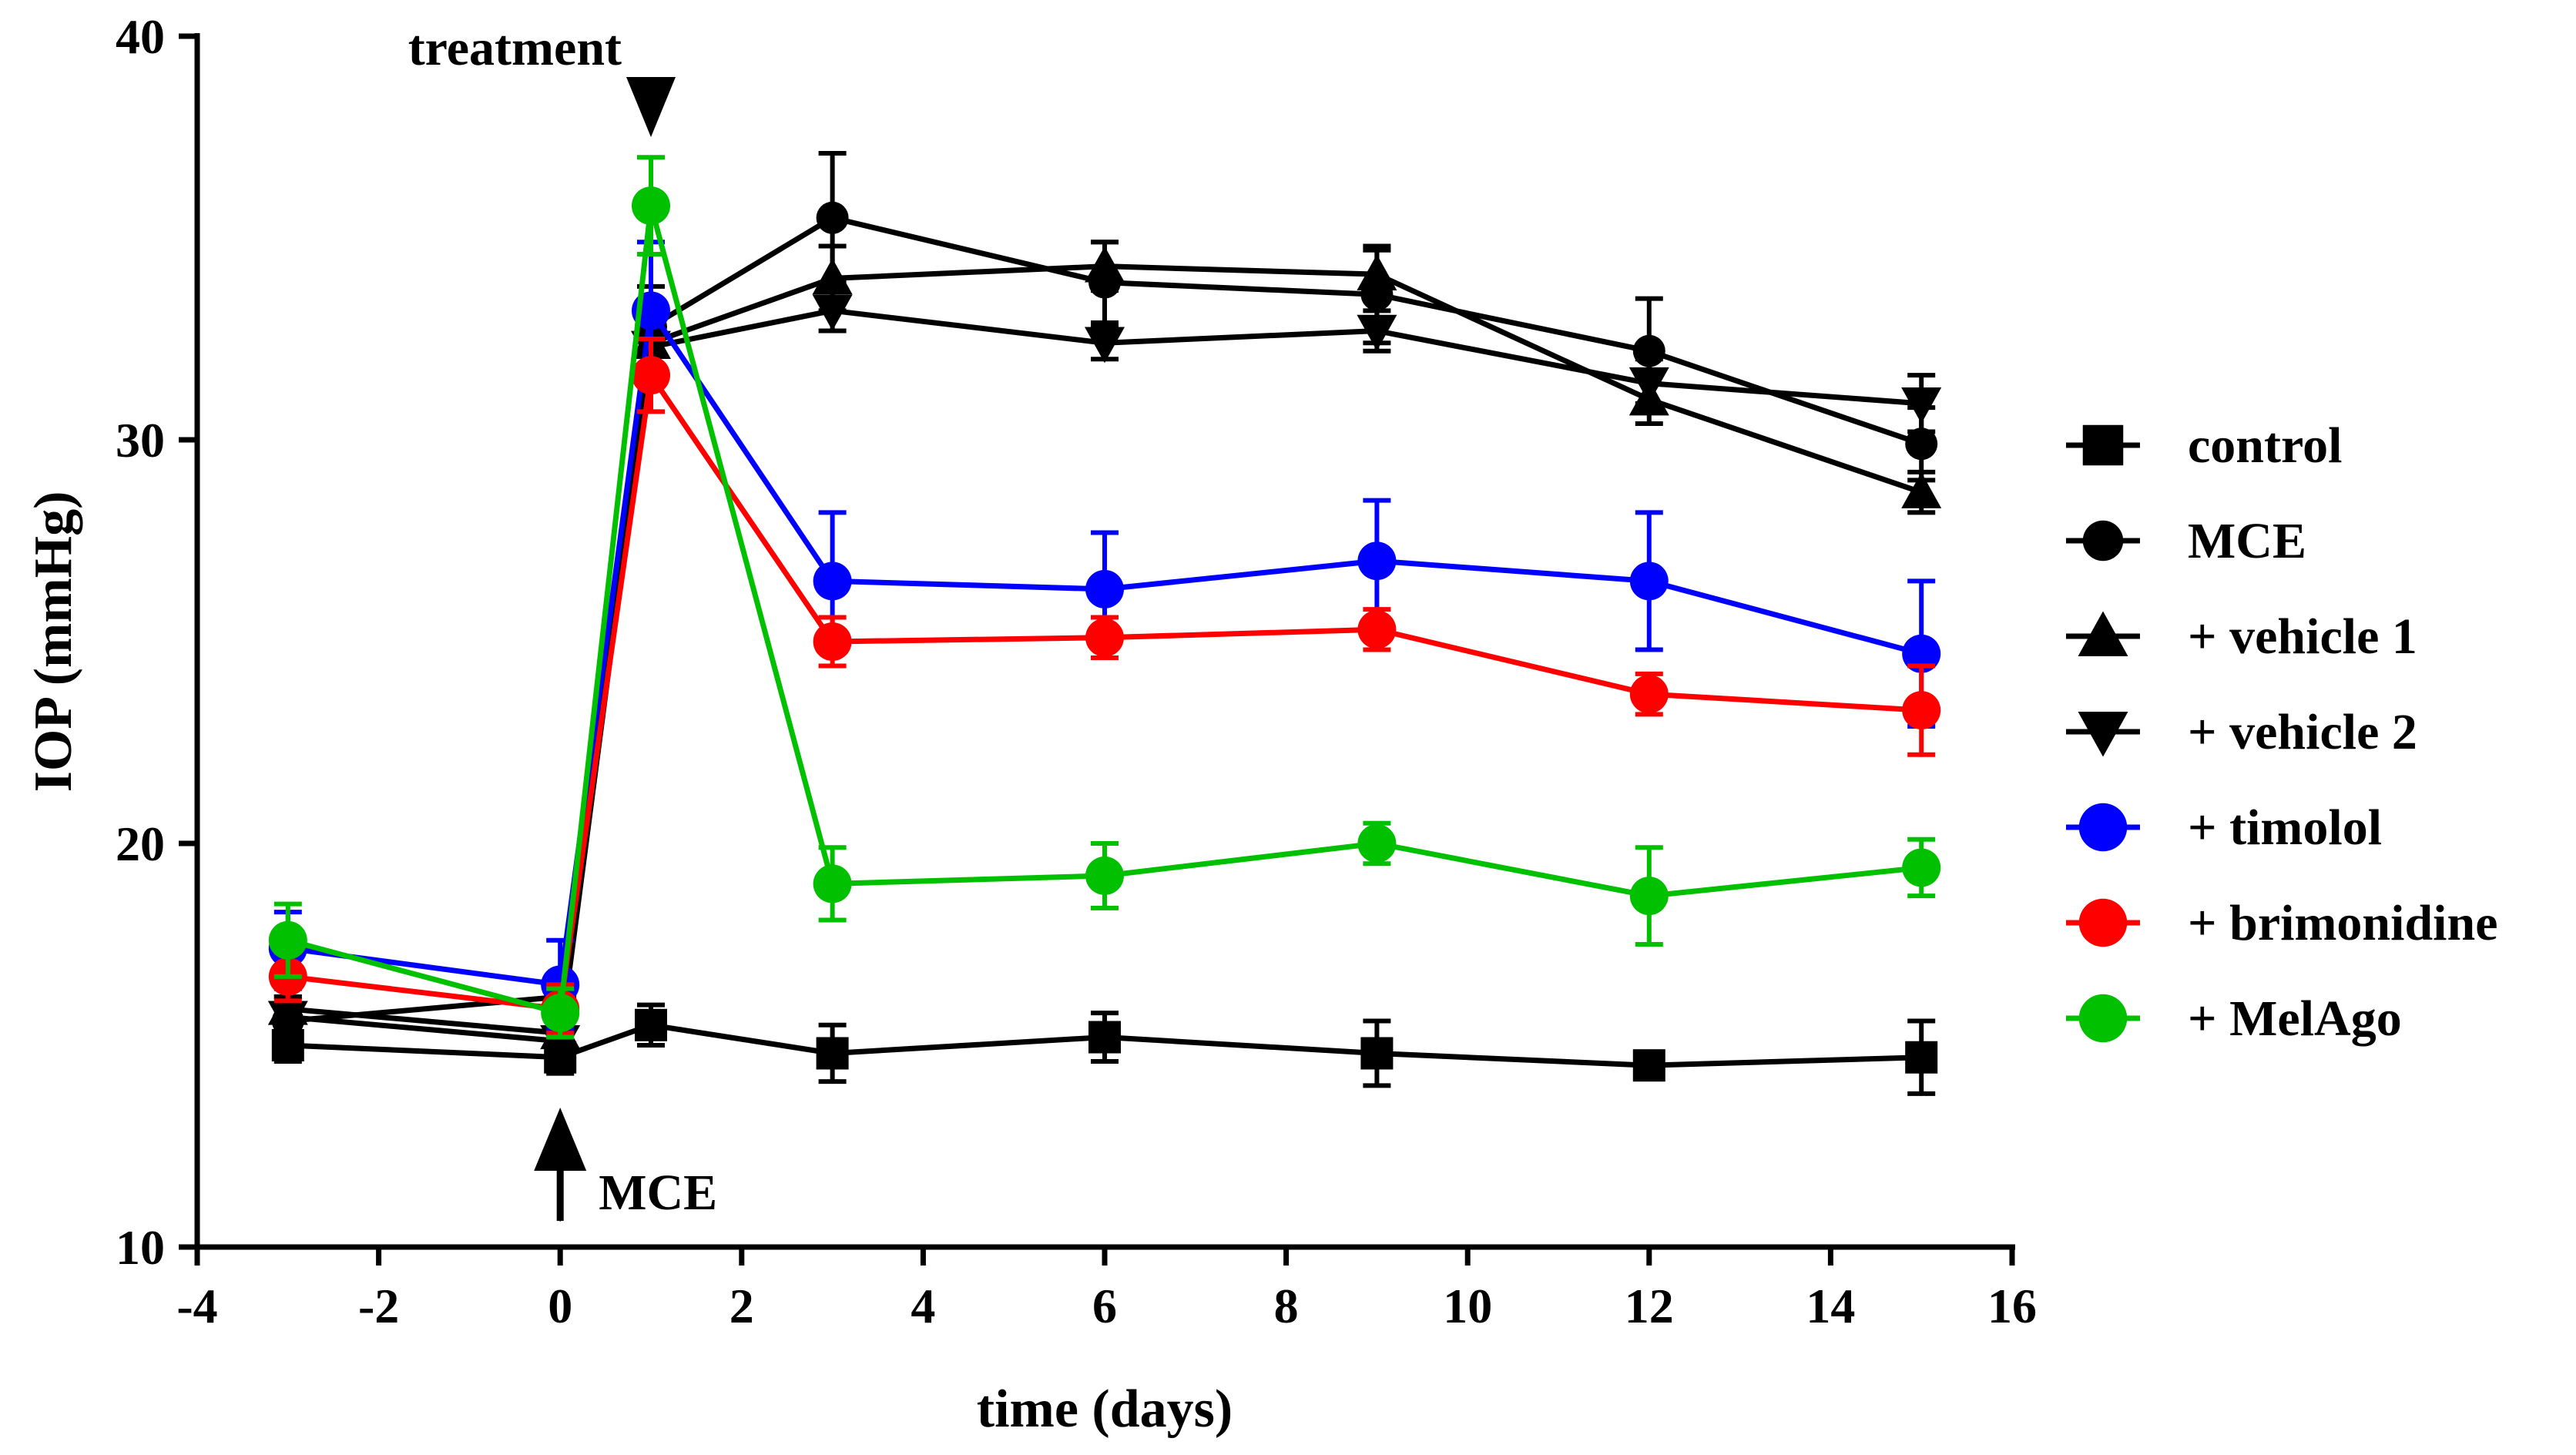  Describe the element at coordinates (2247, 541) in the screenshot. I see `legend-label-mce: MCE` at that location.